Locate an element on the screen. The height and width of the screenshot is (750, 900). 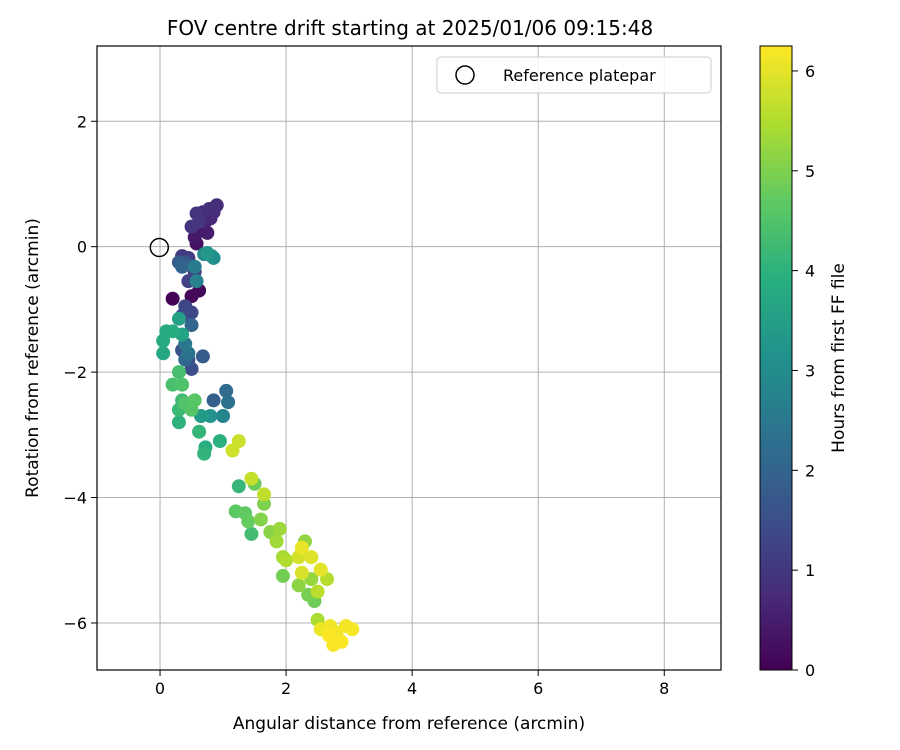
reference-marker is located at coordinates (159, 247).